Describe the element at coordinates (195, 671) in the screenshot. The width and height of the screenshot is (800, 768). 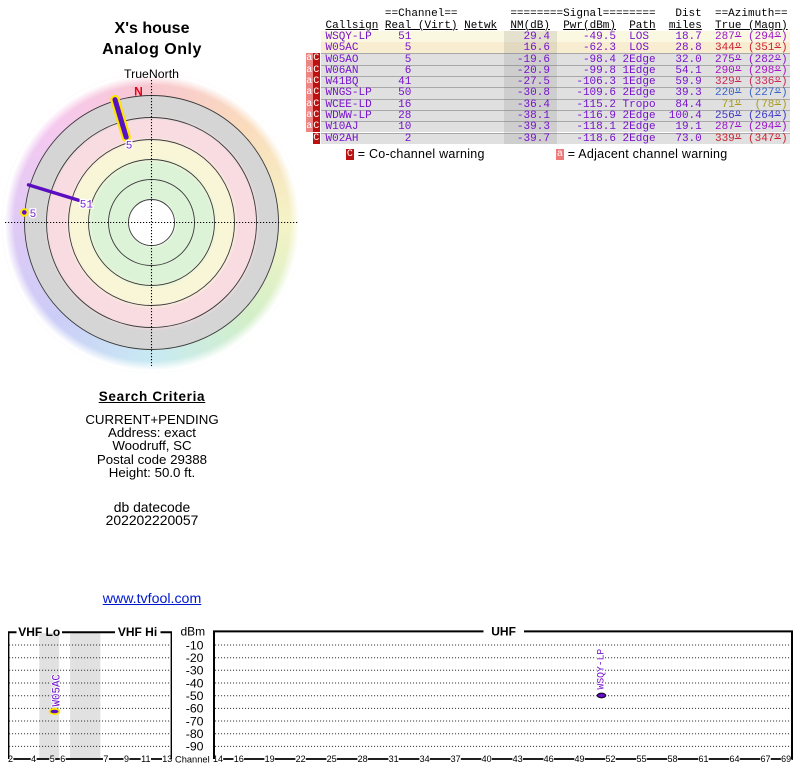
I see `svg-text: -30` at that location.